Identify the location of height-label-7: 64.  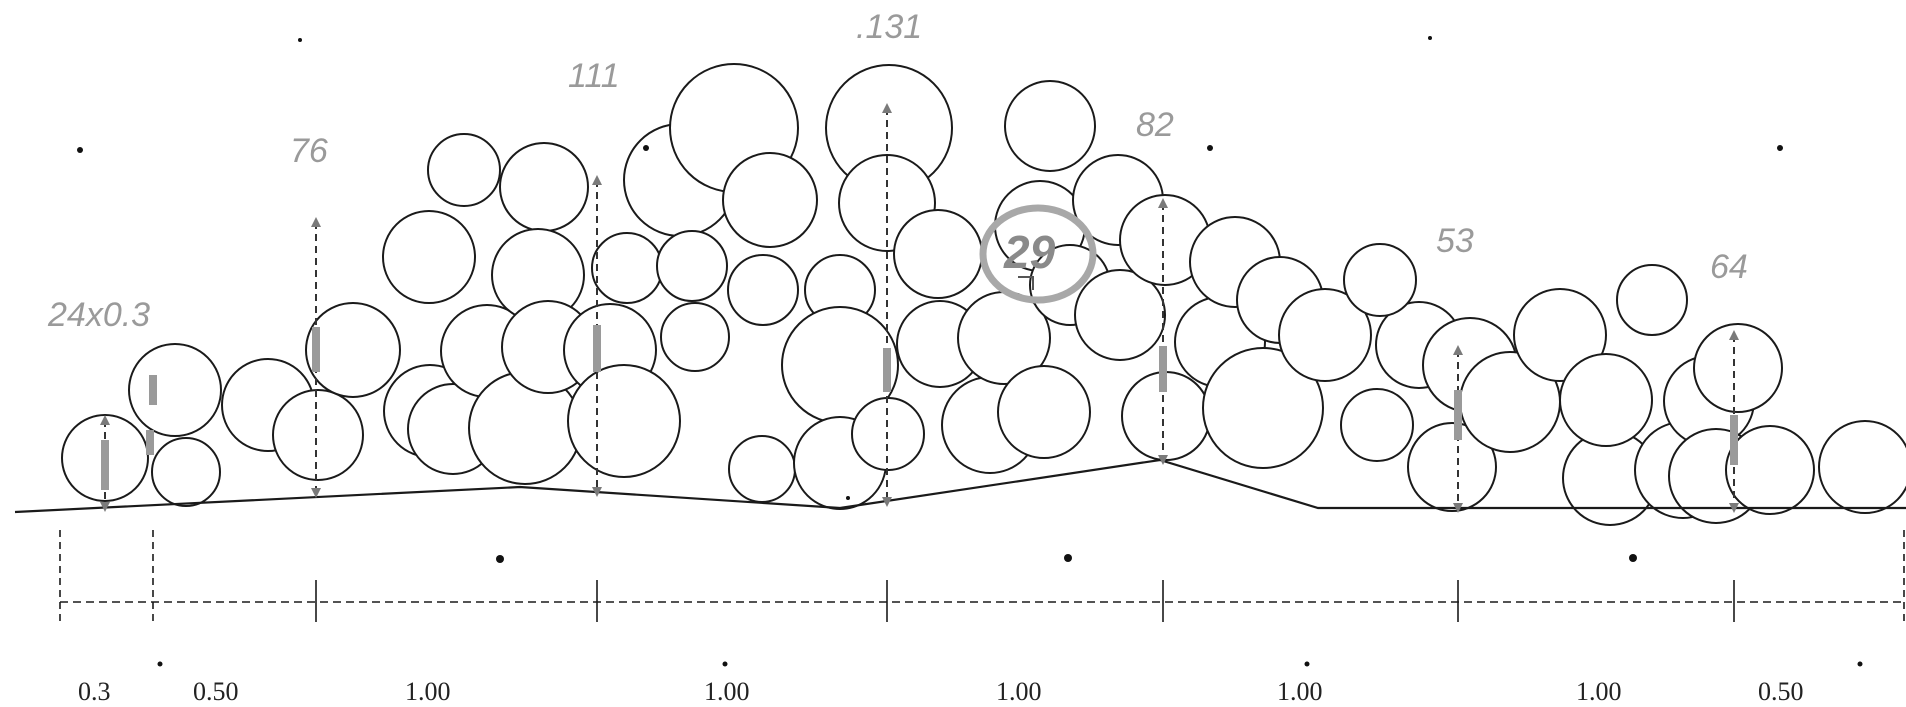
(1729, 267).